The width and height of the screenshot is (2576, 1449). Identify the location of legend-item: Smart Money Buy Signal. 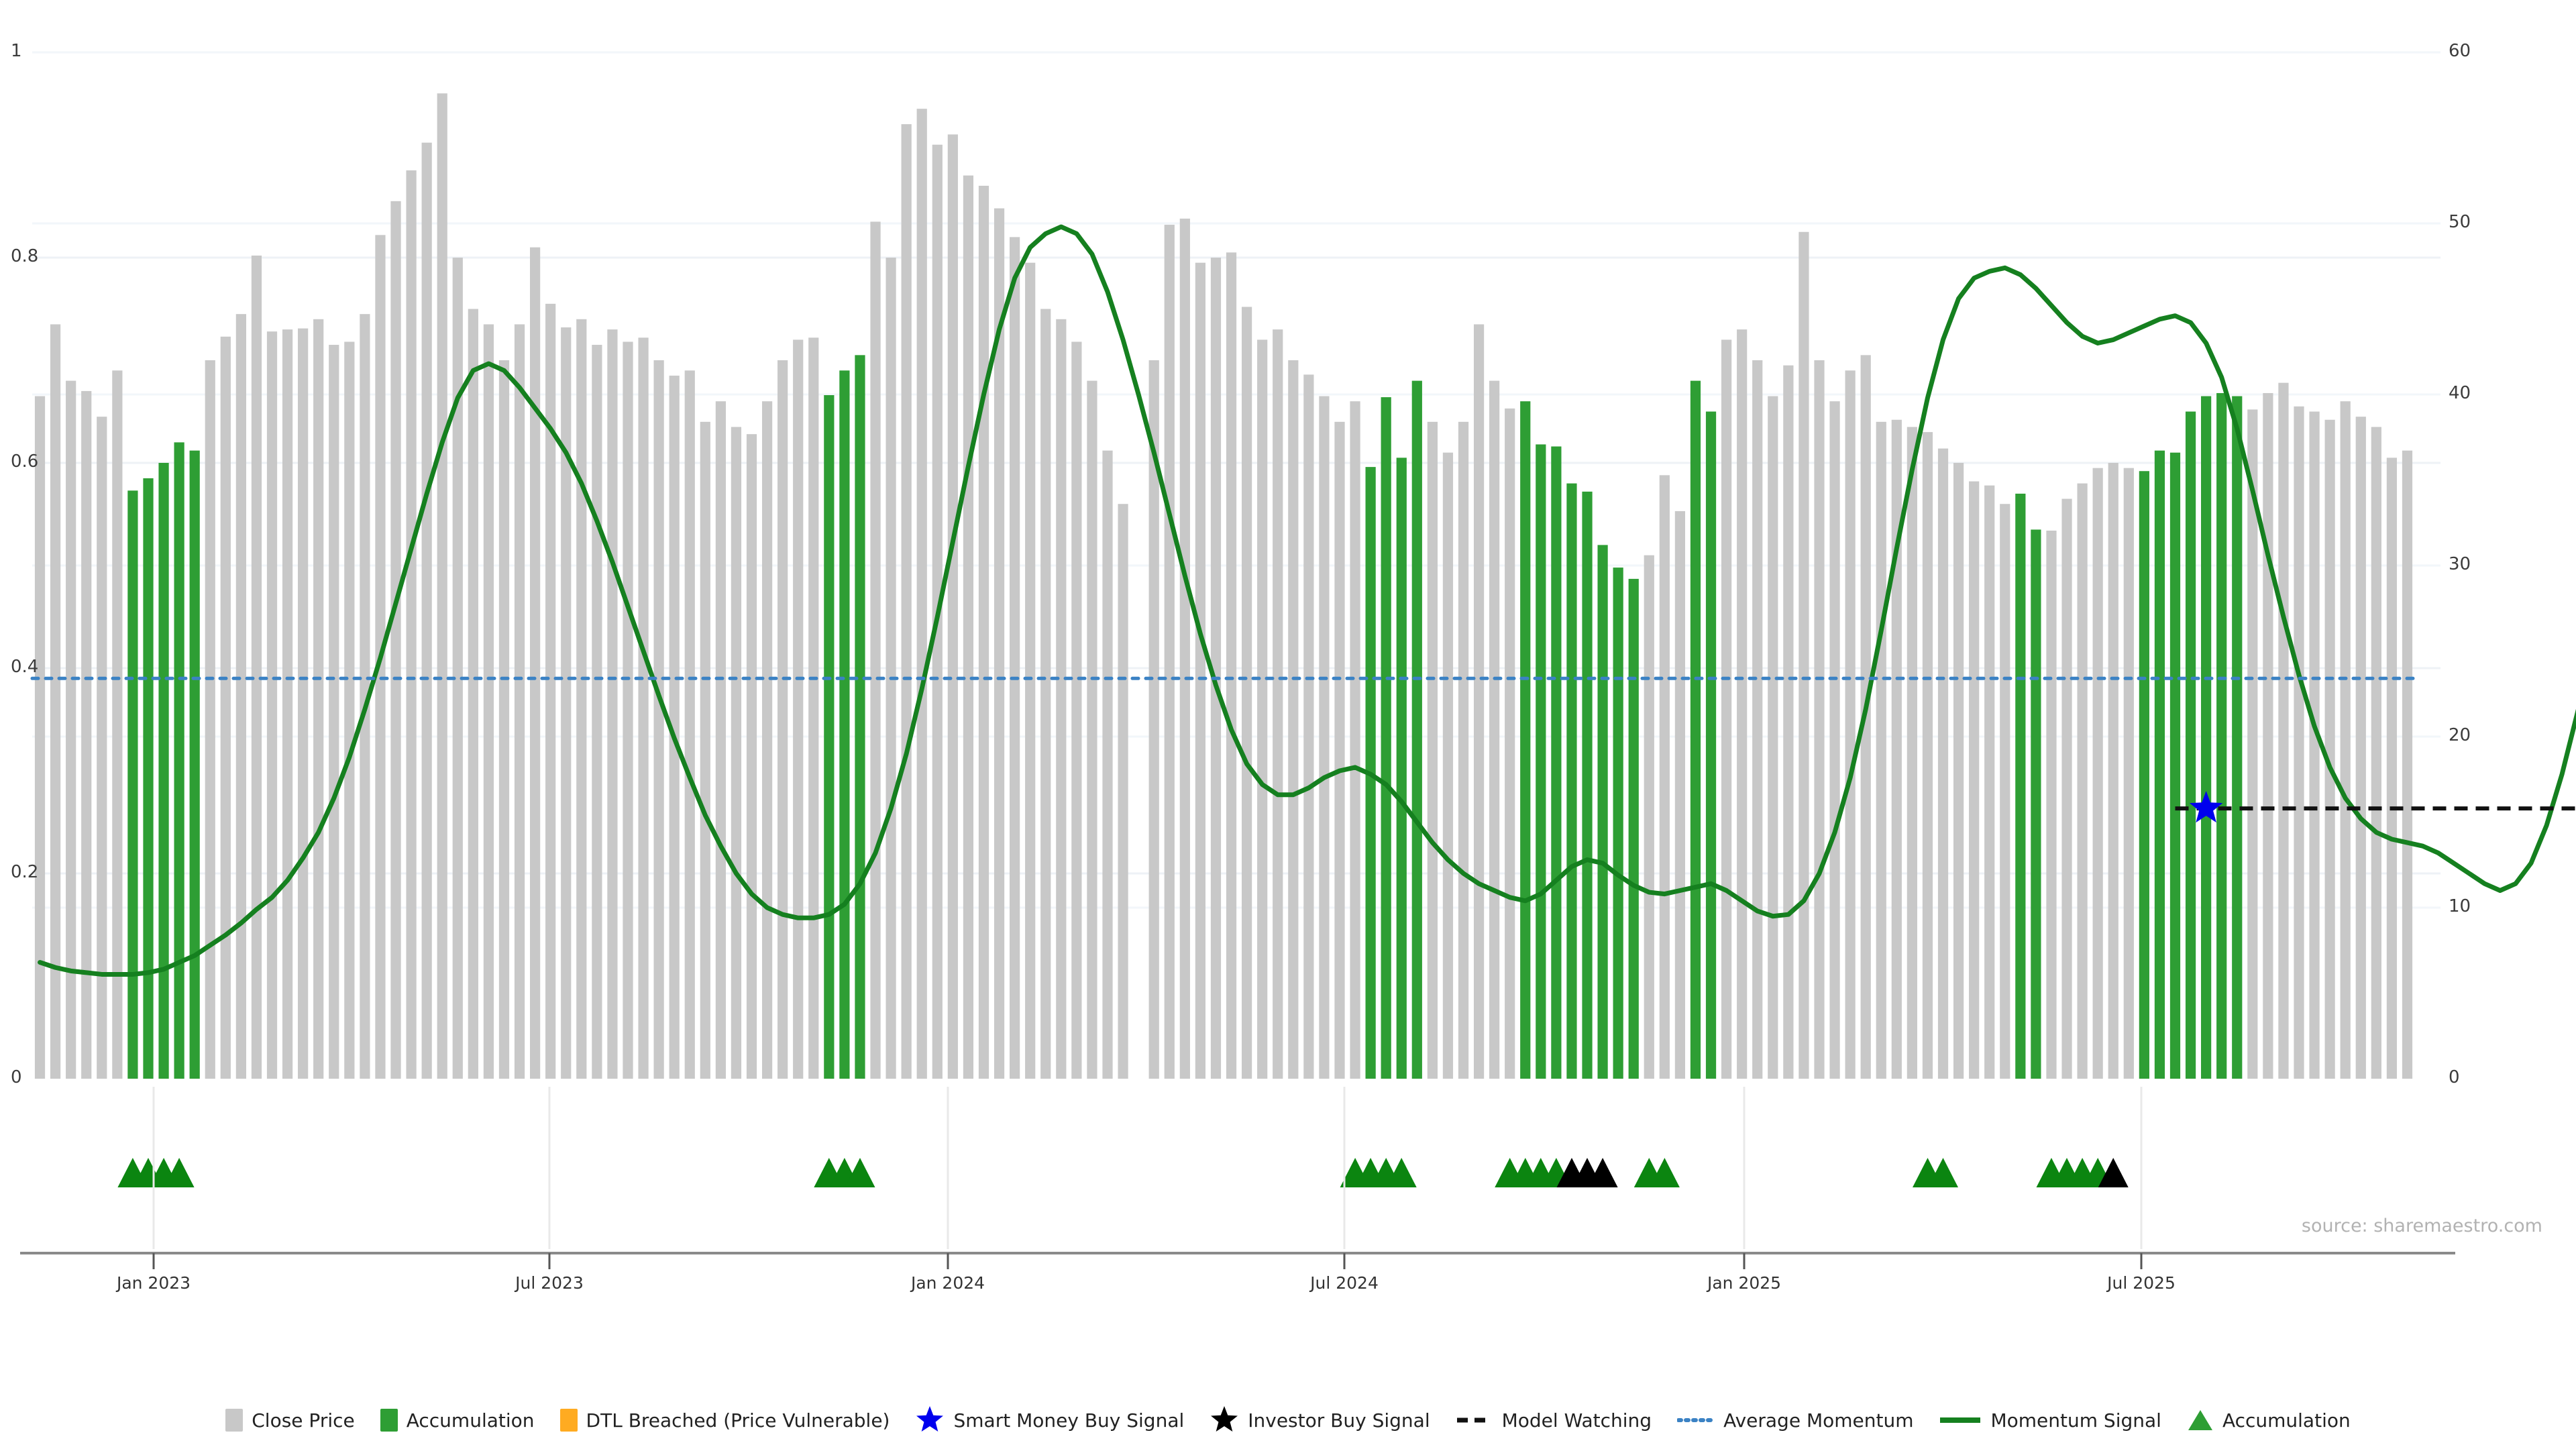
(1049, 1420).